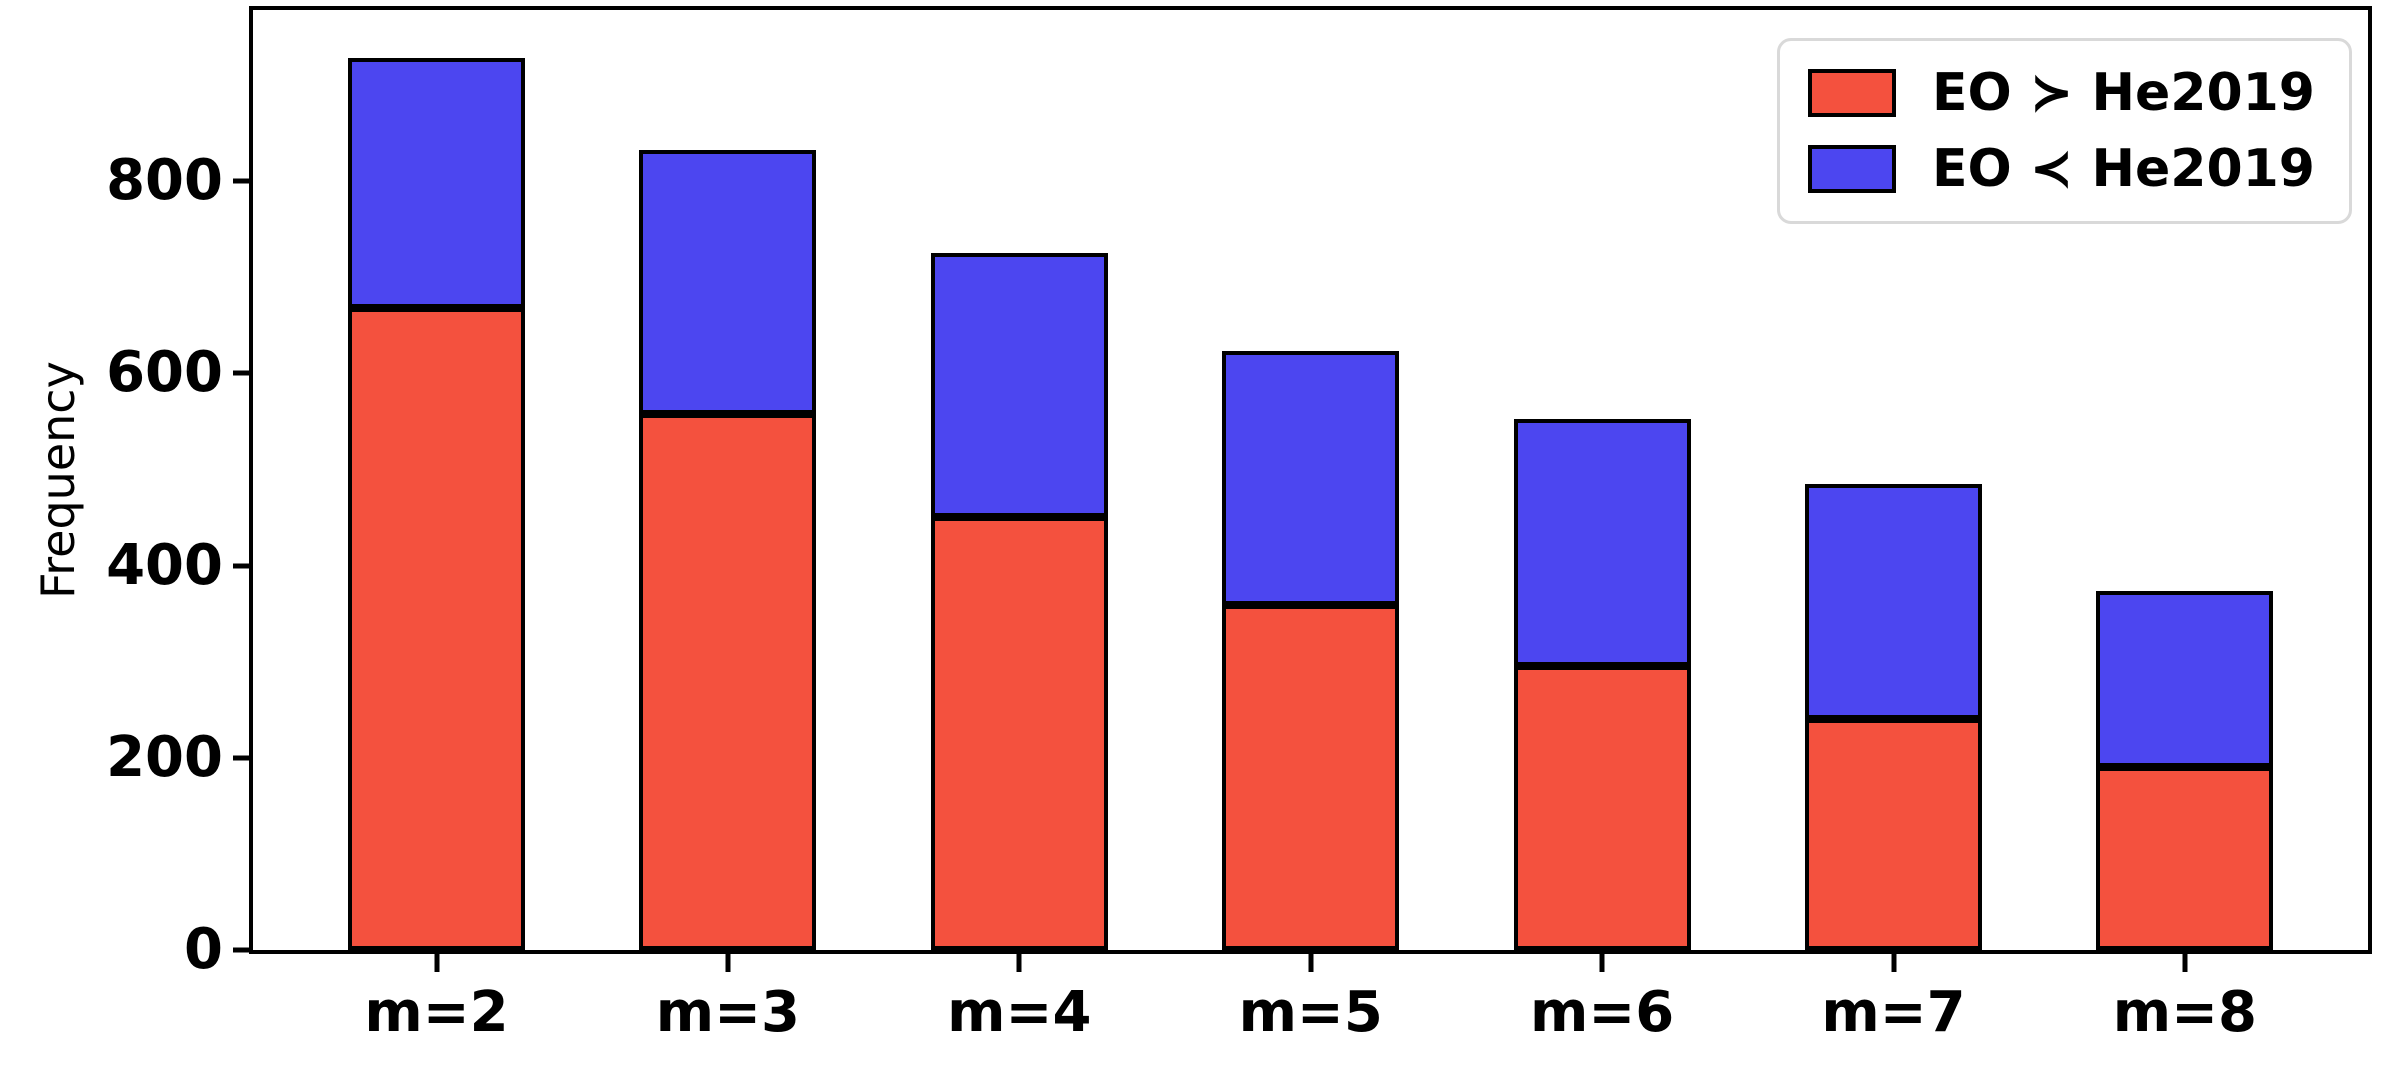  Describe the element at coordinates (164, 373) in the screenshot. I see `y-tick-label: 600` at that location.